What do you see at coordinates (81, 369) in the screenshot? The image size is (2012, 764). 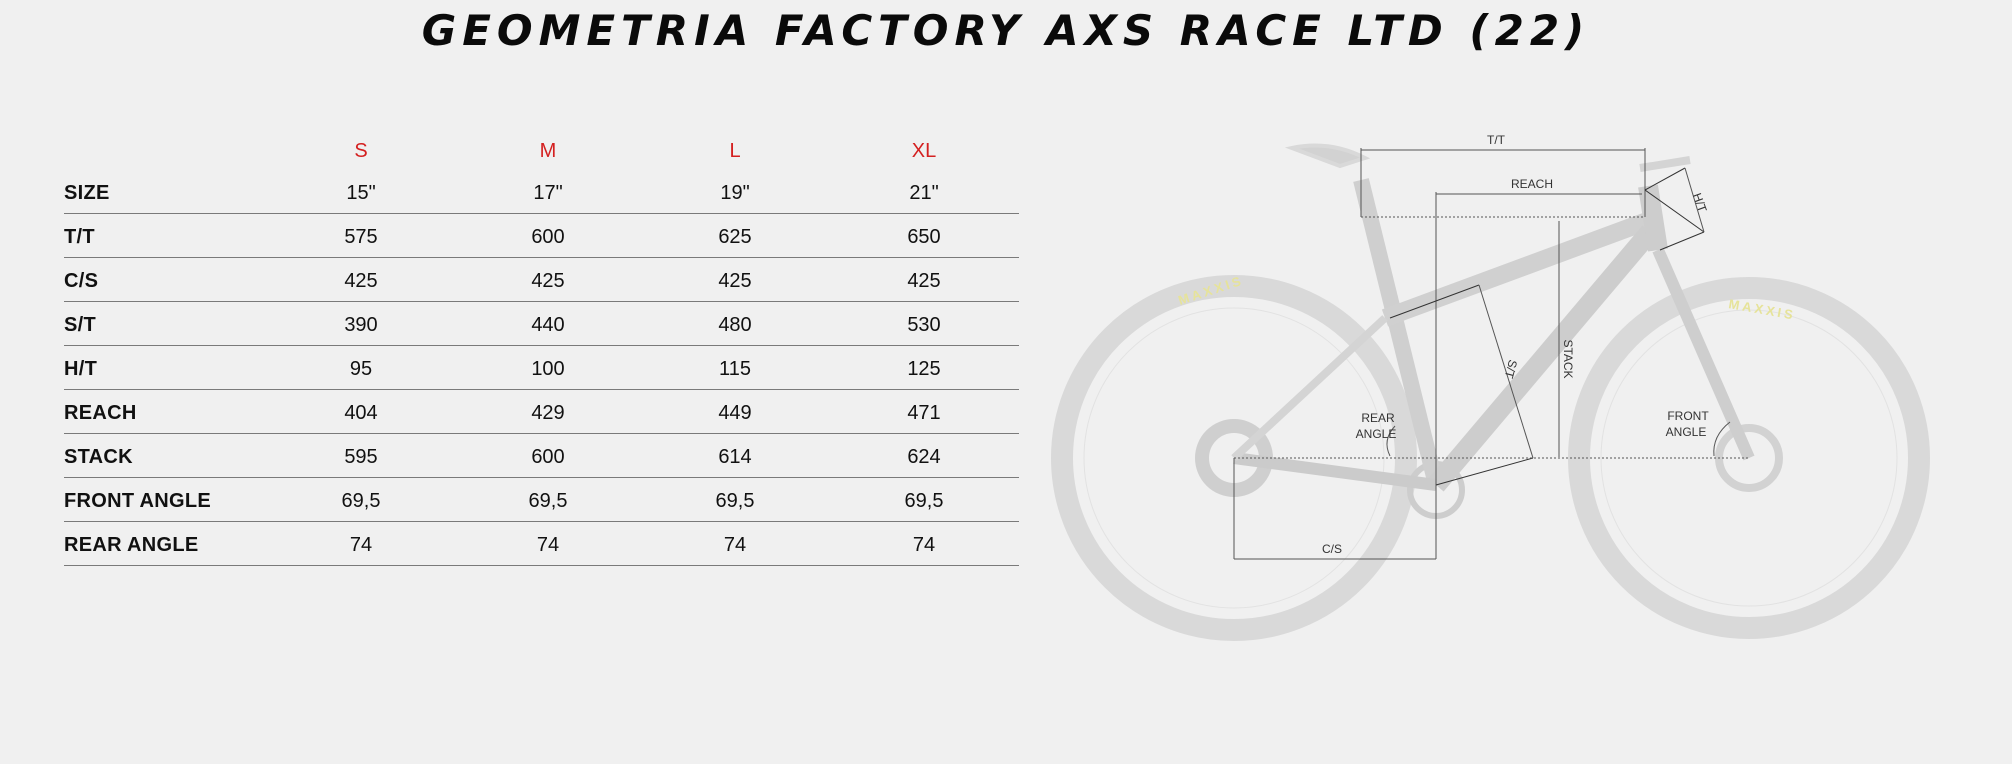 I see `row-label: H/T` at bounding box center [81, 369].